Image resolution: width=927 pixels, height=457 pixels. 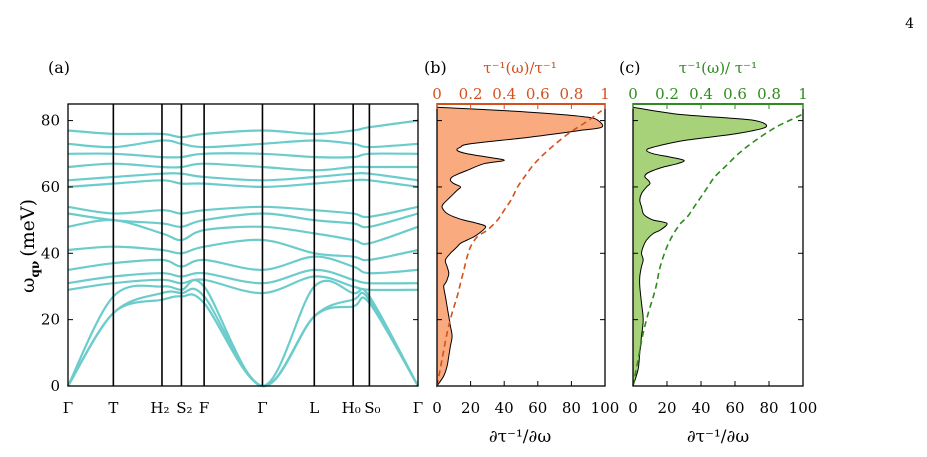 I want to click on panel-b-top-tick-label: 0, so click(x=437, y=94).